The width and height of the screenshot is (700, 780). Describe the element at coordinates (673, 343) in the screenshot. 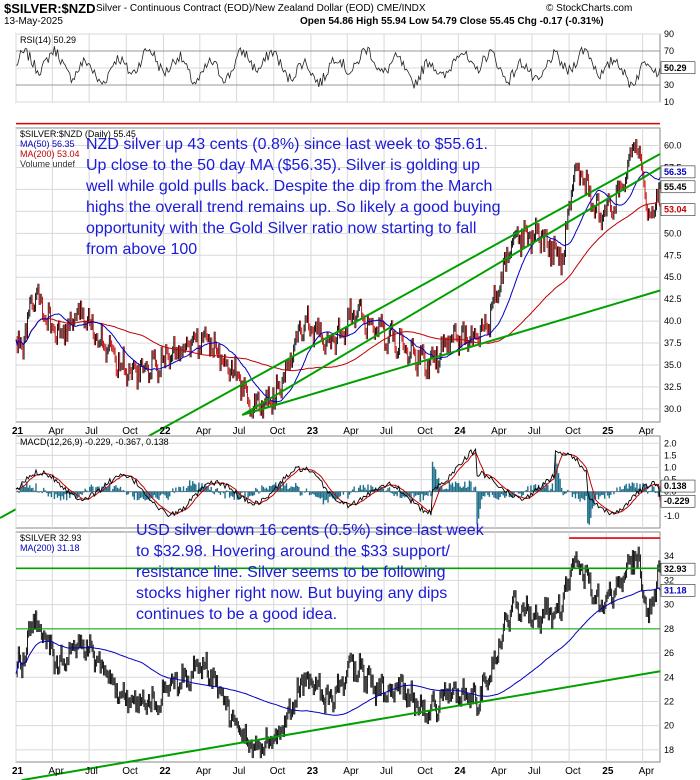

I see `nzd-axis-tick-label: 37.5` at that location.